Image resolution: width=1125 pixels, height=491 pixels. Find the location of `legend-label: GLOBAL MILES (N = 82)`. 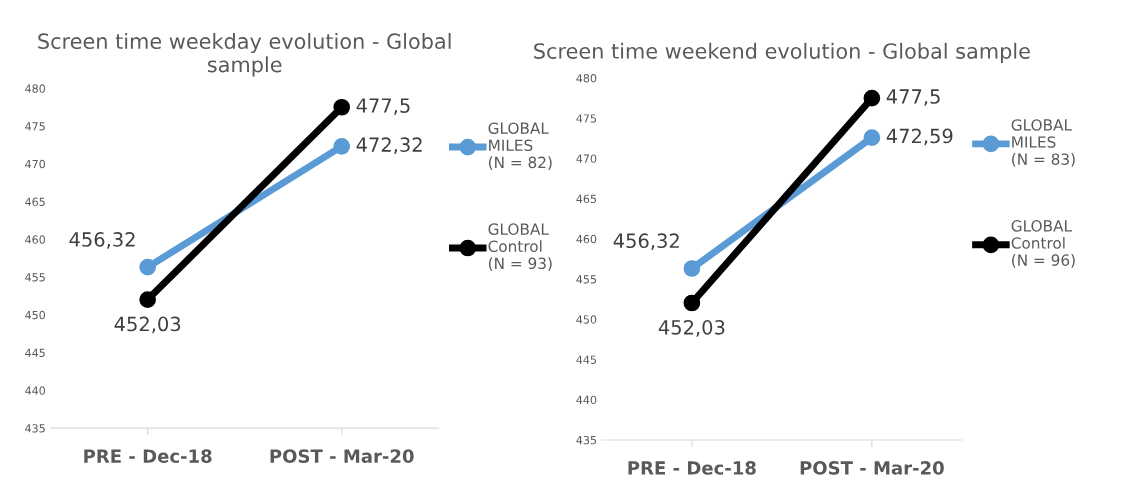

legend-label: GLOBAL MILES (N = 82) is located at coordinates (520, 146).